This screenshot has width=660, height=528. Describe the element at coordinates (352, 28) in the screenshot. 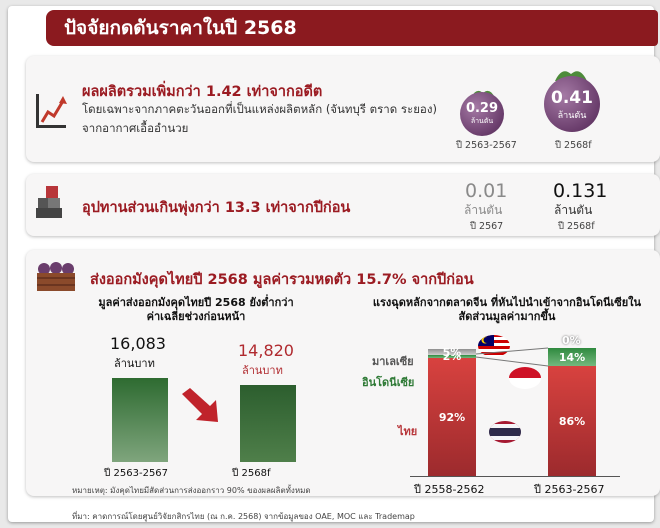

I see `page-title: ปัจจัยกดดันราคาในปี 2568` at that location.